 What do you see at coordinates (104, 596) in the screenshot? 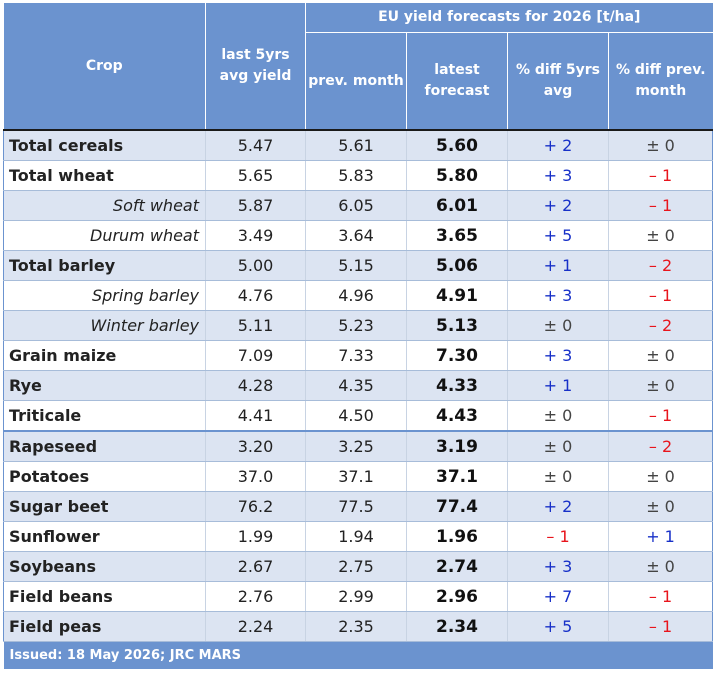
I see `crop-name: Field beans` at bounding box center [104, 596].